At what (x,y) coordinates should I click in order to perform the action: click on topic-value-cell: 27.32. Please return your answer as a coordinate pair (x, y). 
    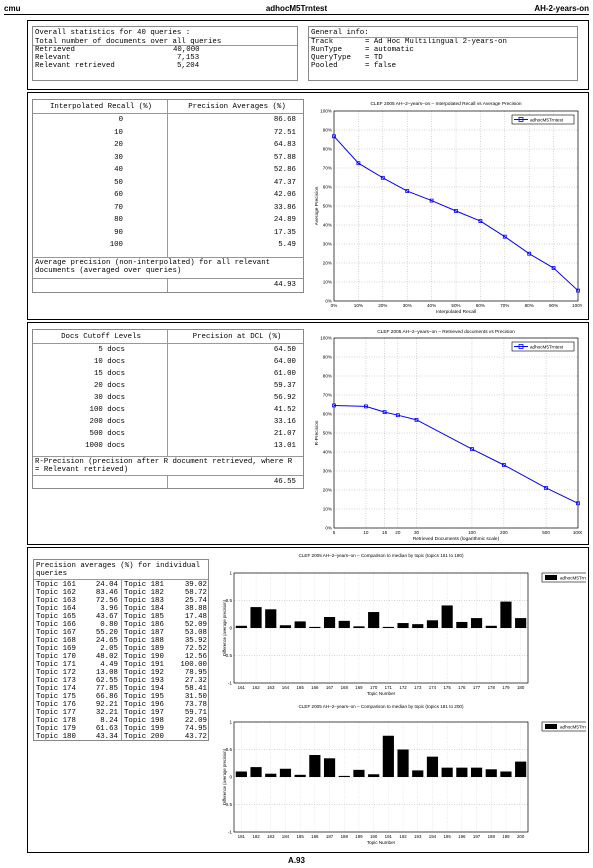
    Looking at the image, I should click on (195, 681).